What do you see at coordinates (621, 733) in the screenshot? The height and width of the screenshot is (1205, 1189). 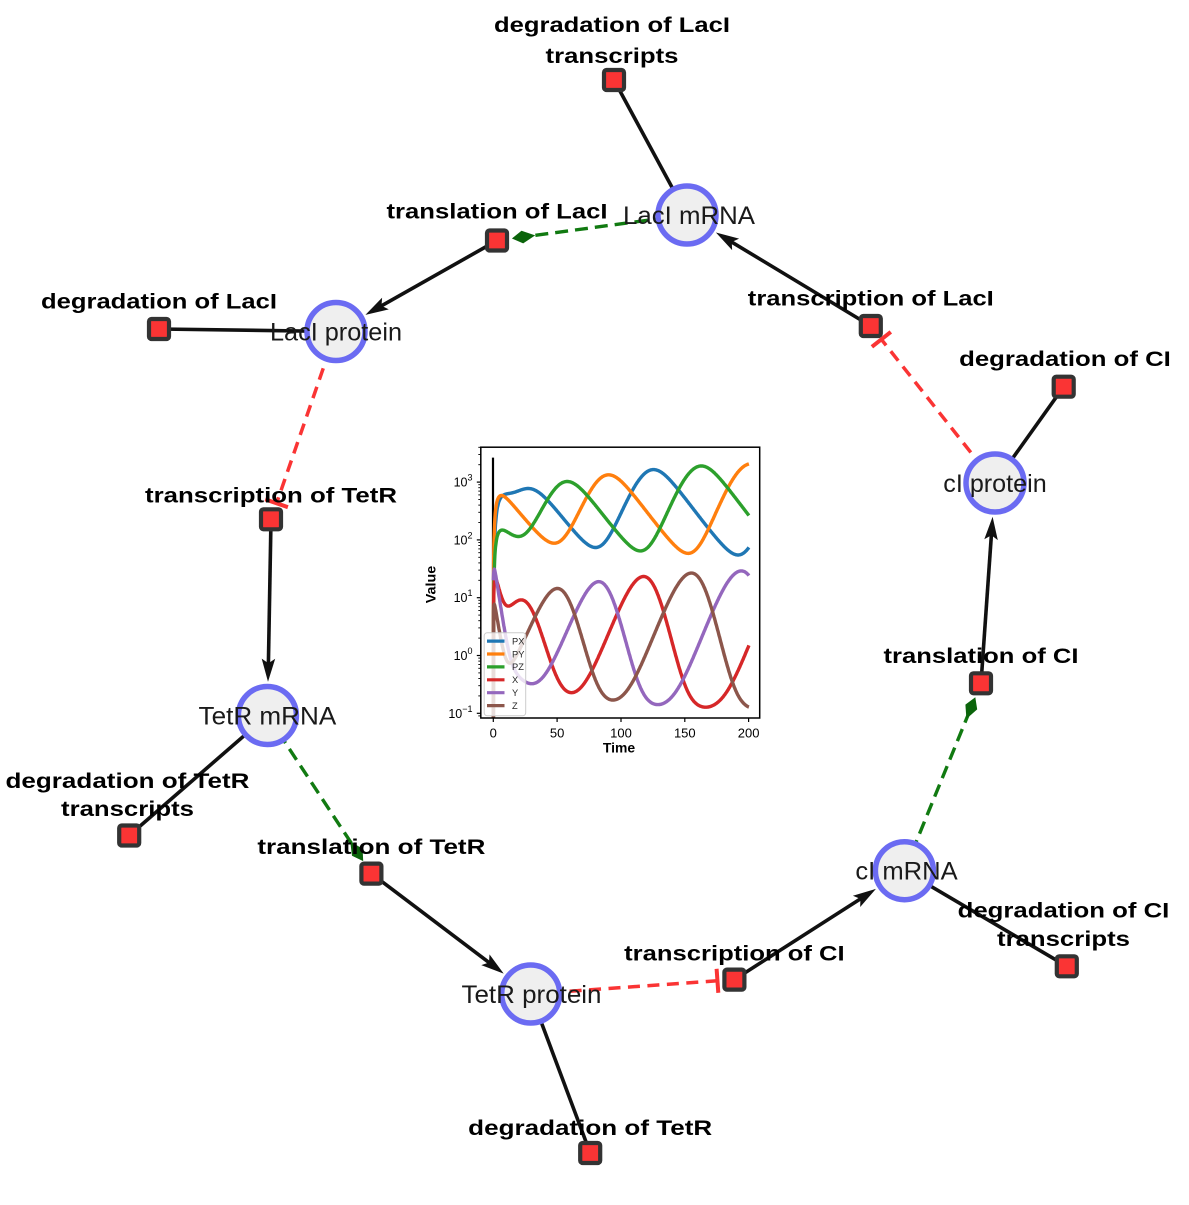 I see `svg-text: 100` at bounding box center [621, 733].